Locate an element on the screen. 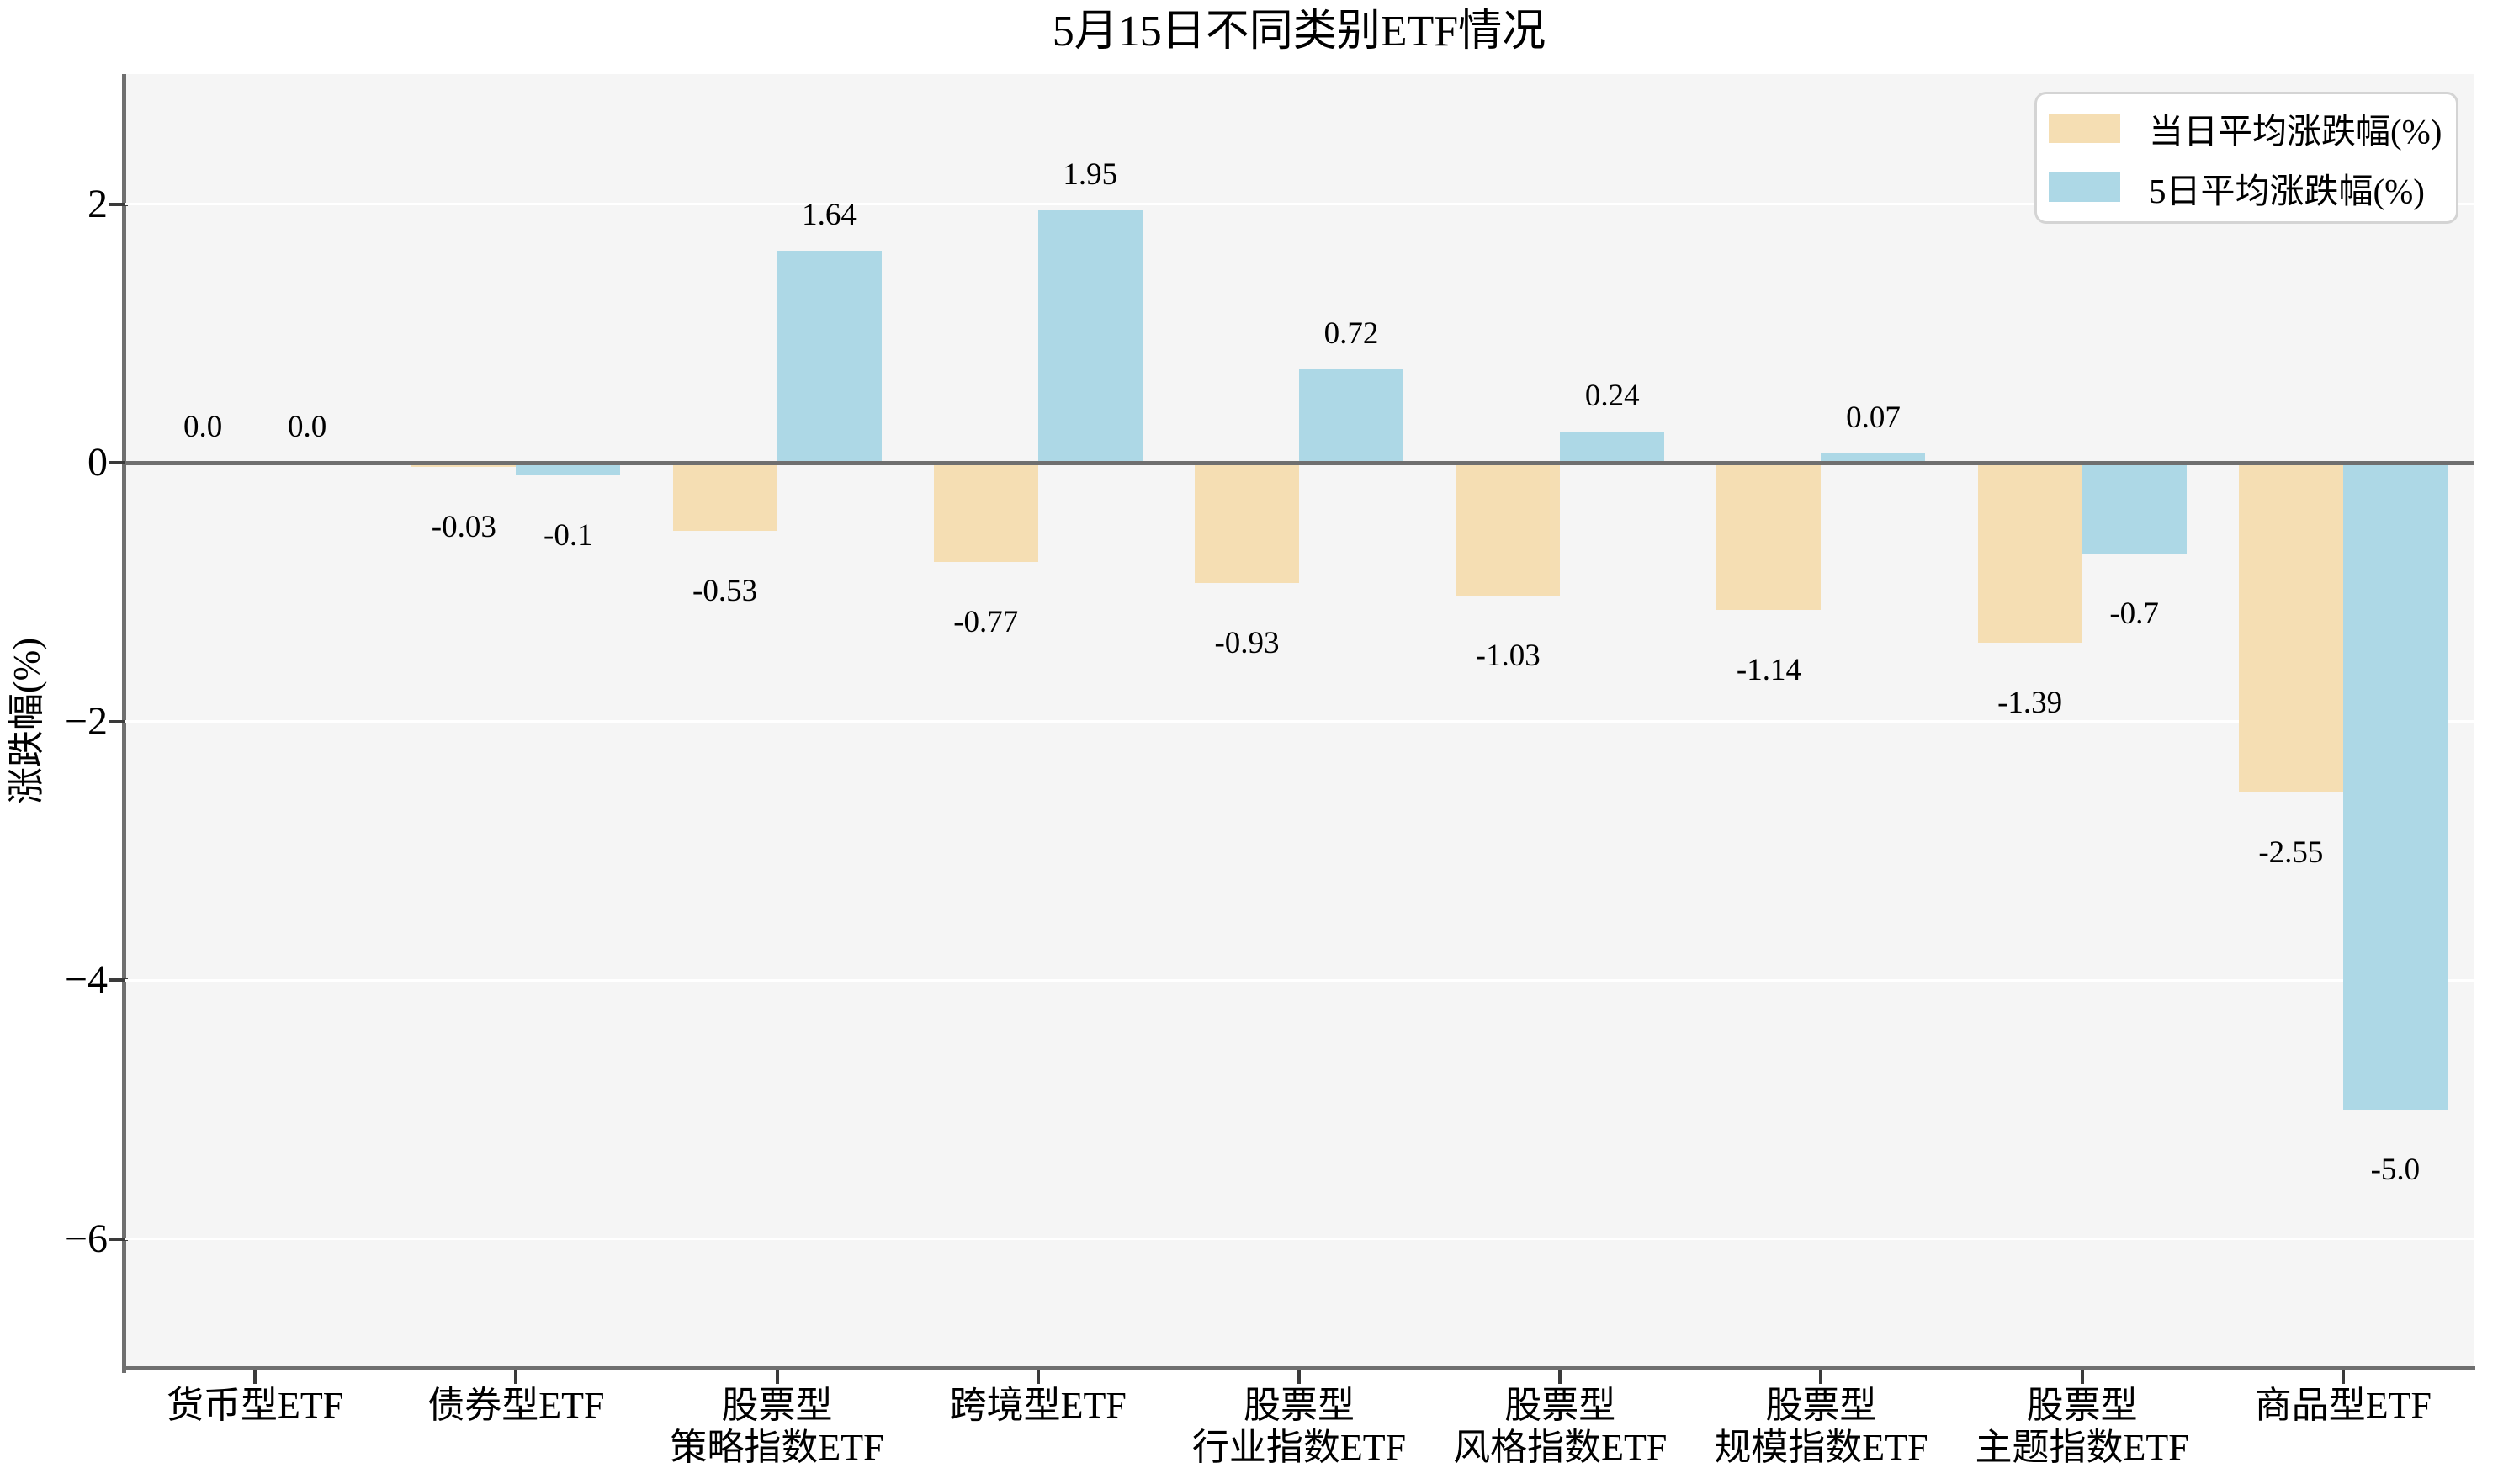  legend-item-daily: 当日平均涨跌幅(%) is located at coordinates (2246, 128).